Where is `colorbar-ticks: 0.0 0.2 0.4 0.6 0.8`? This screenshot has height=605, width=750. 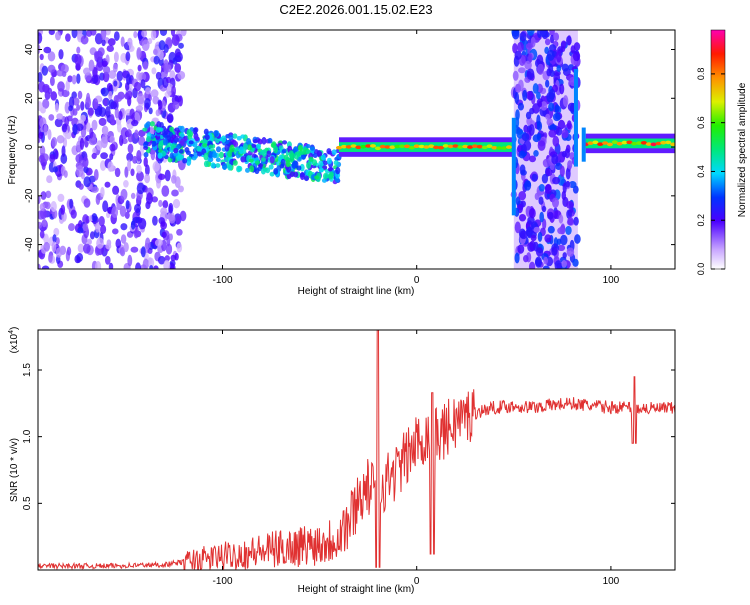 colorbar-ticks: 0.0 0.2 0.4 0.6 0.8 is located at coordinates (710, 171).